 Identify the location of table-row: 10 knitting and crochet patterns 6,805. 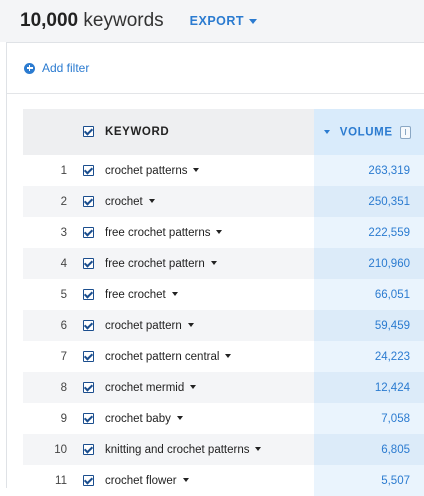
(223, 449).